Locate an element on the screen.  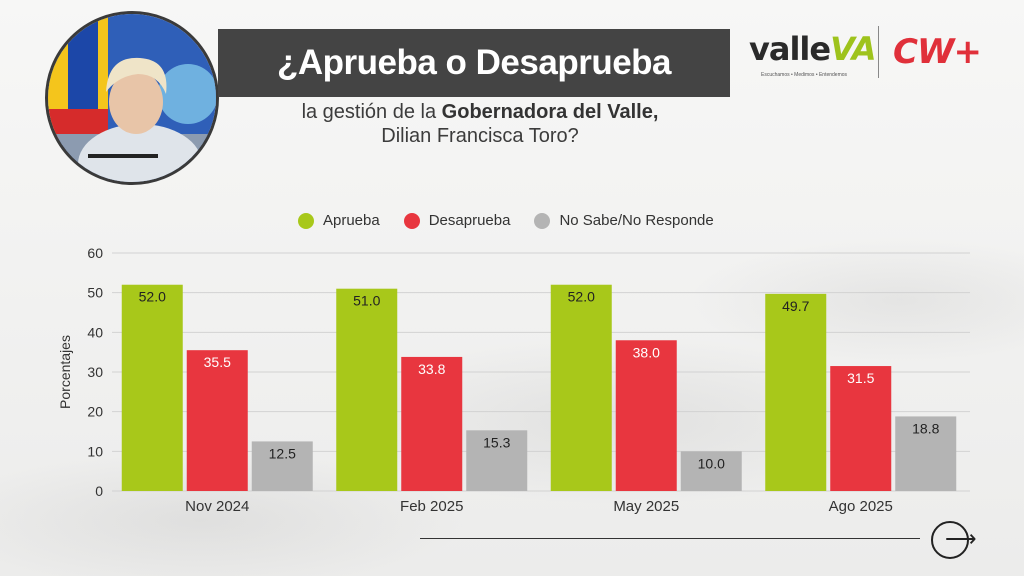
cw-logo: CW+ is located at coordinates (937, 52).